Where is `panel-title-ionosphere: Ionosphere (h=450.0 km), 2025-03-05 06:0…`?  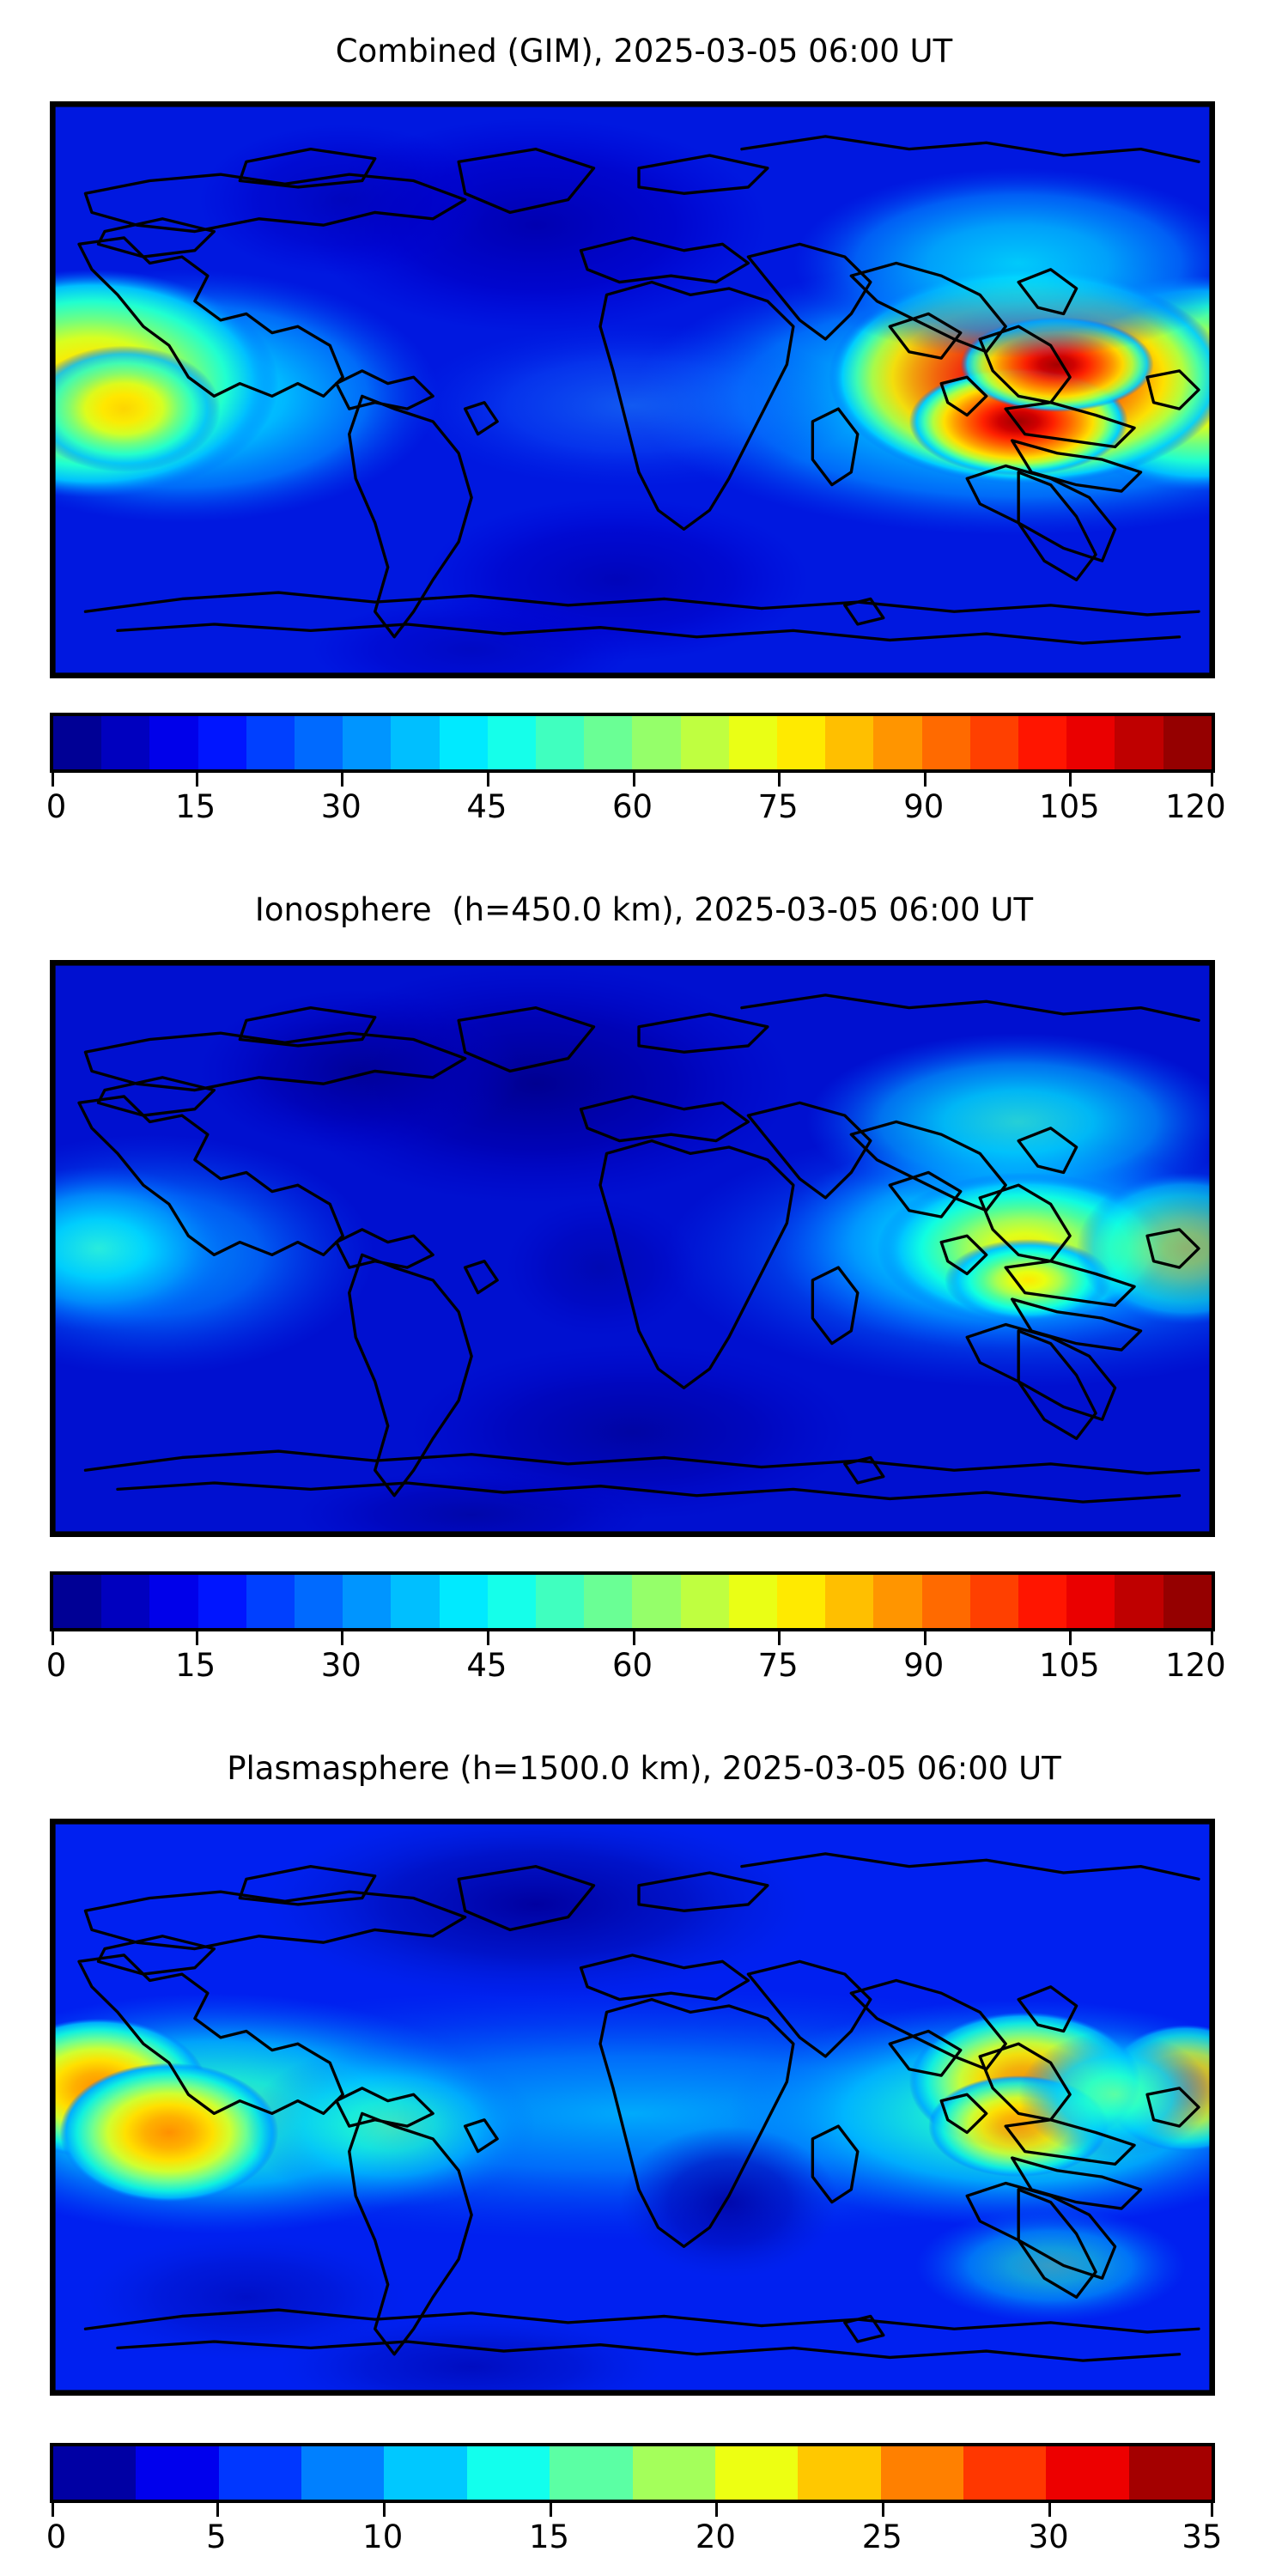
panel-title-ionosphere: Ionosphere (h=450.0 km), 2025-03-05 06:0… is located at coordinates (644, 910).